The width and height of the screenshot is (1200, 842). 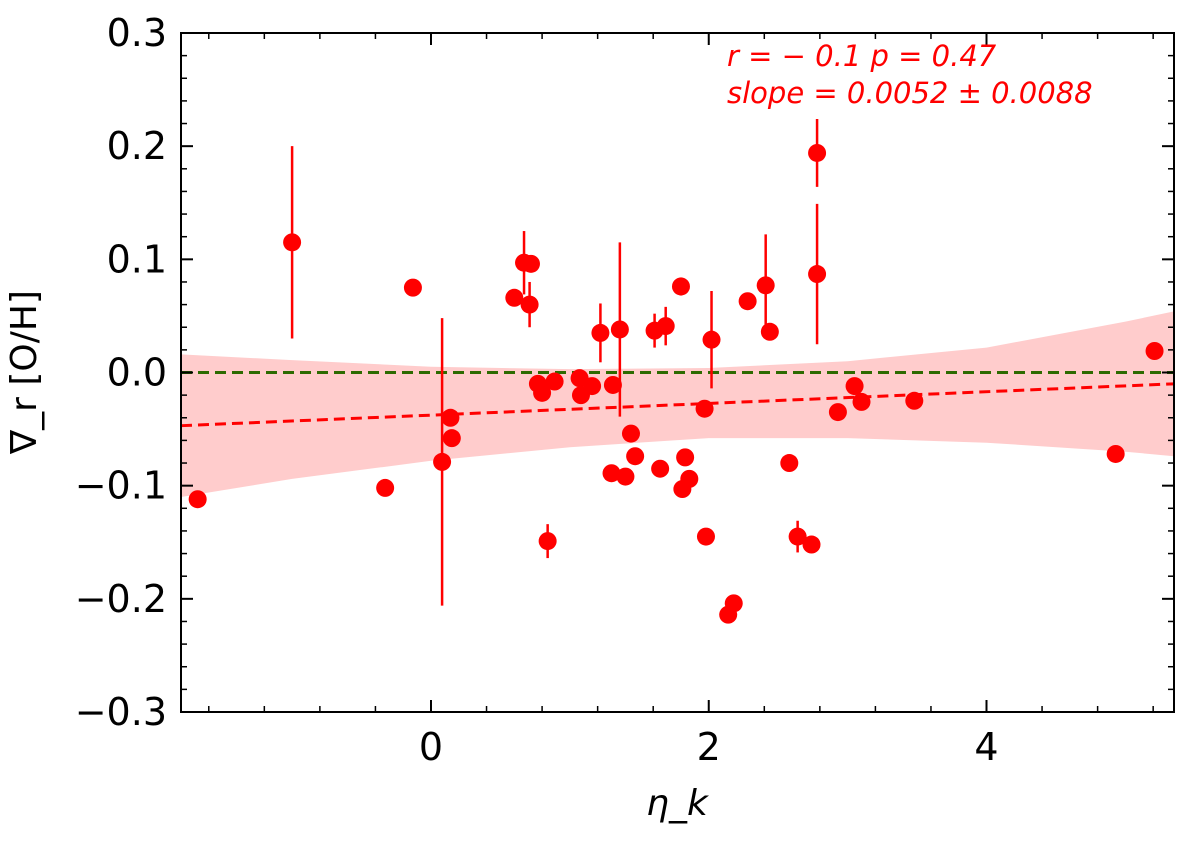 What do you see at coordinates (121, 712) in the screenshot?
I see `y-tick-label: −0.3` at bounding box center [121, 712].